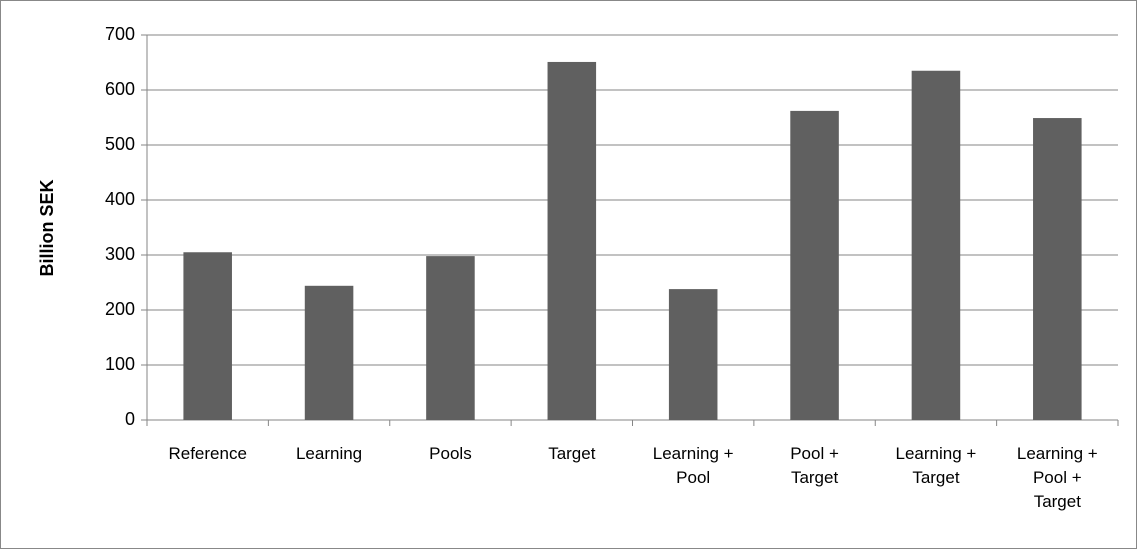  I want to click on x-tick-label: Reference, so click(207, 453).